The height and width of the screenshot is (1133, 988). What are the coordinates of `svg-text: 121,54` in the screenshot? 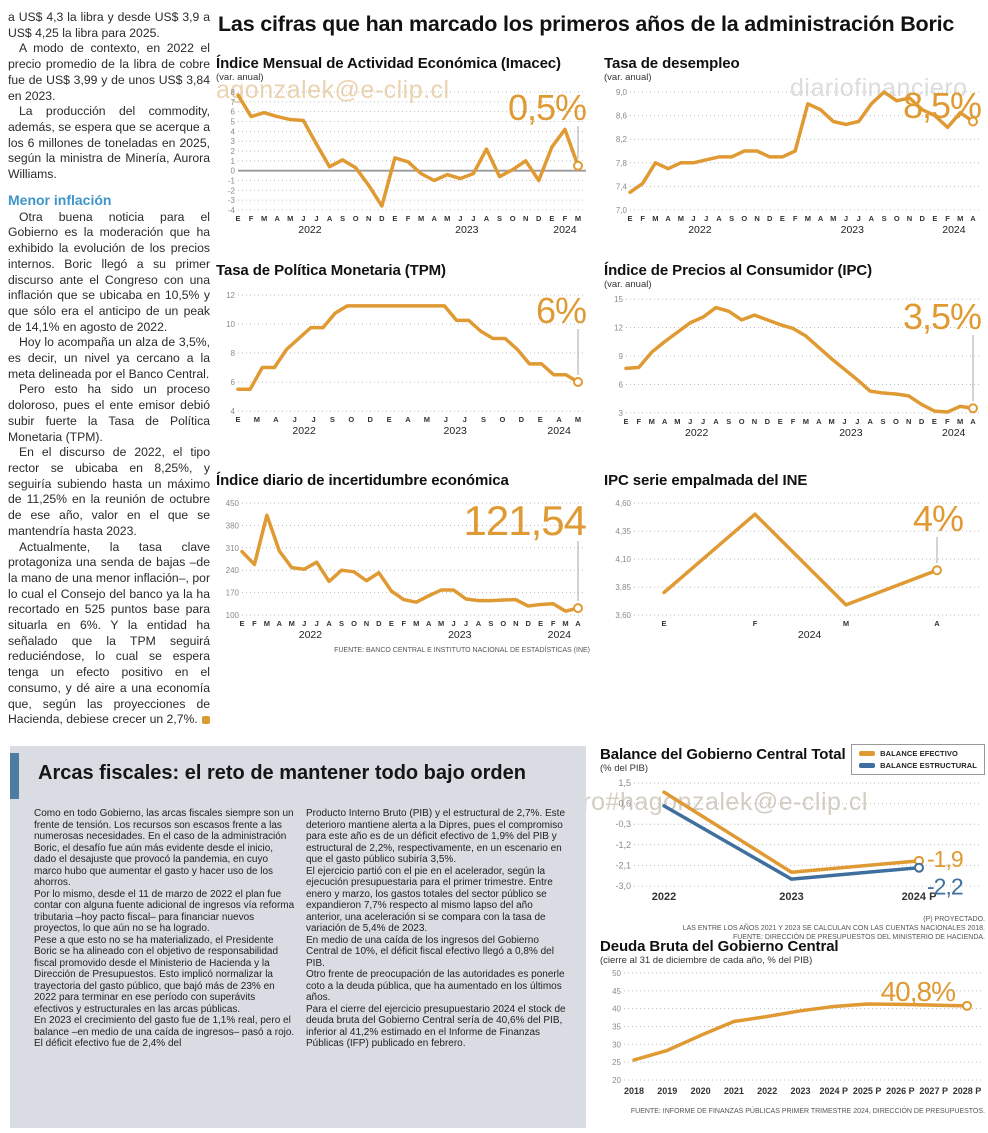 It's located at (525, 520).